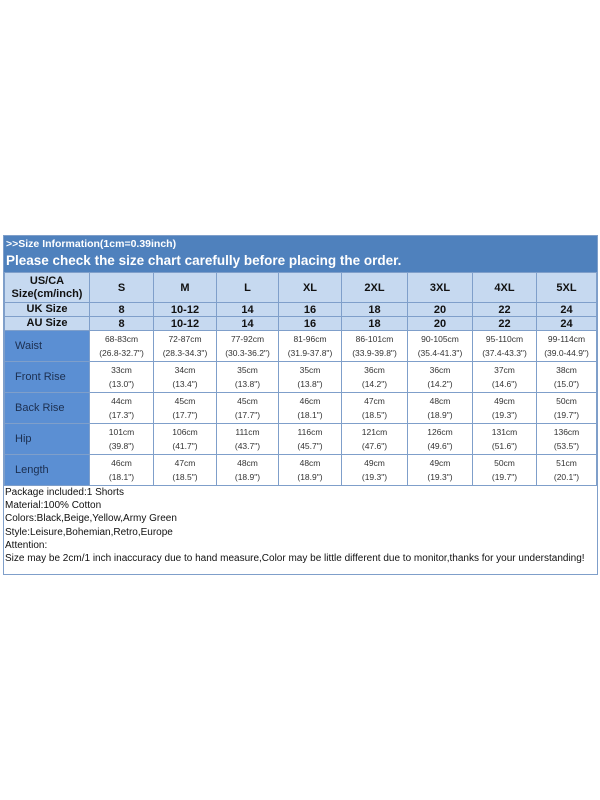 This screenshot has height=800, width=600. What do you see at coordinates (504, 353) in the screenshot?
I see `measure-inch: (37.4-43.3")` at bounding box center [504, 353].